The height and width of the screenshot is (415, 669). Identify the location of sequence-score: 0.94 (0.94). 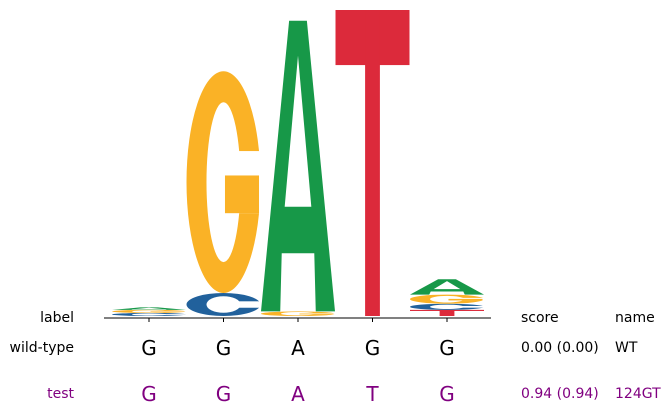
(560, 394).